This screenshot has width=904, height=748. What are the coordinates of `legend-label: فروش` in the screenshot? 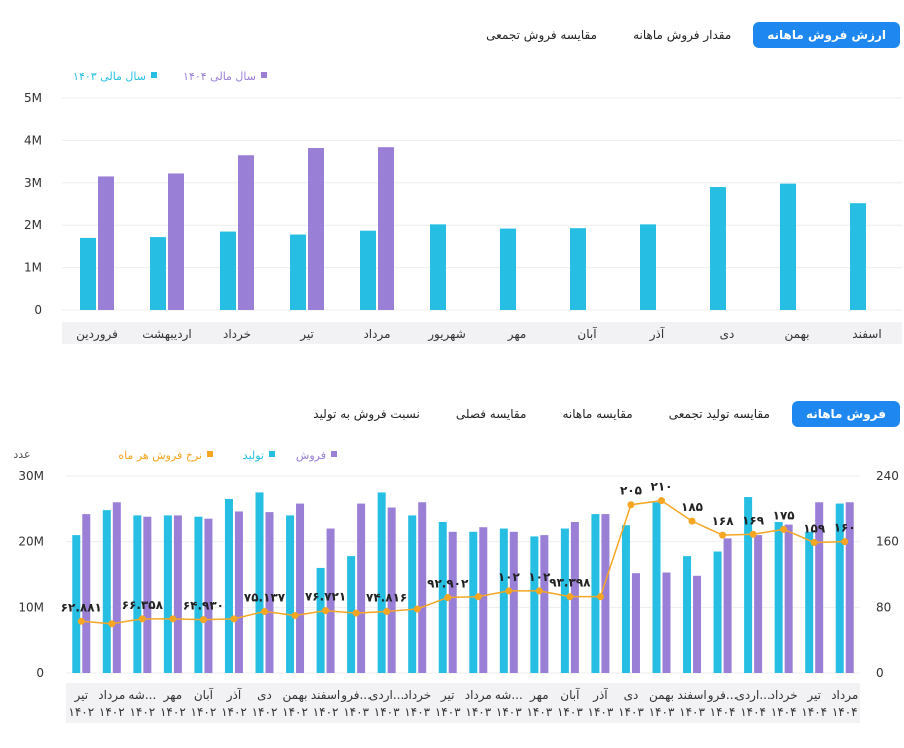 It's located at (311, 455).